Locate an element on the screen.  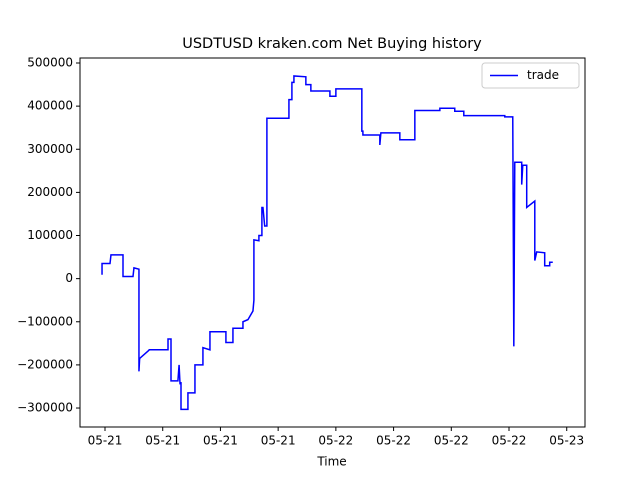
chart-title: USDTUSD kraken.com Net Buying history is located at coordinates (332, 44).